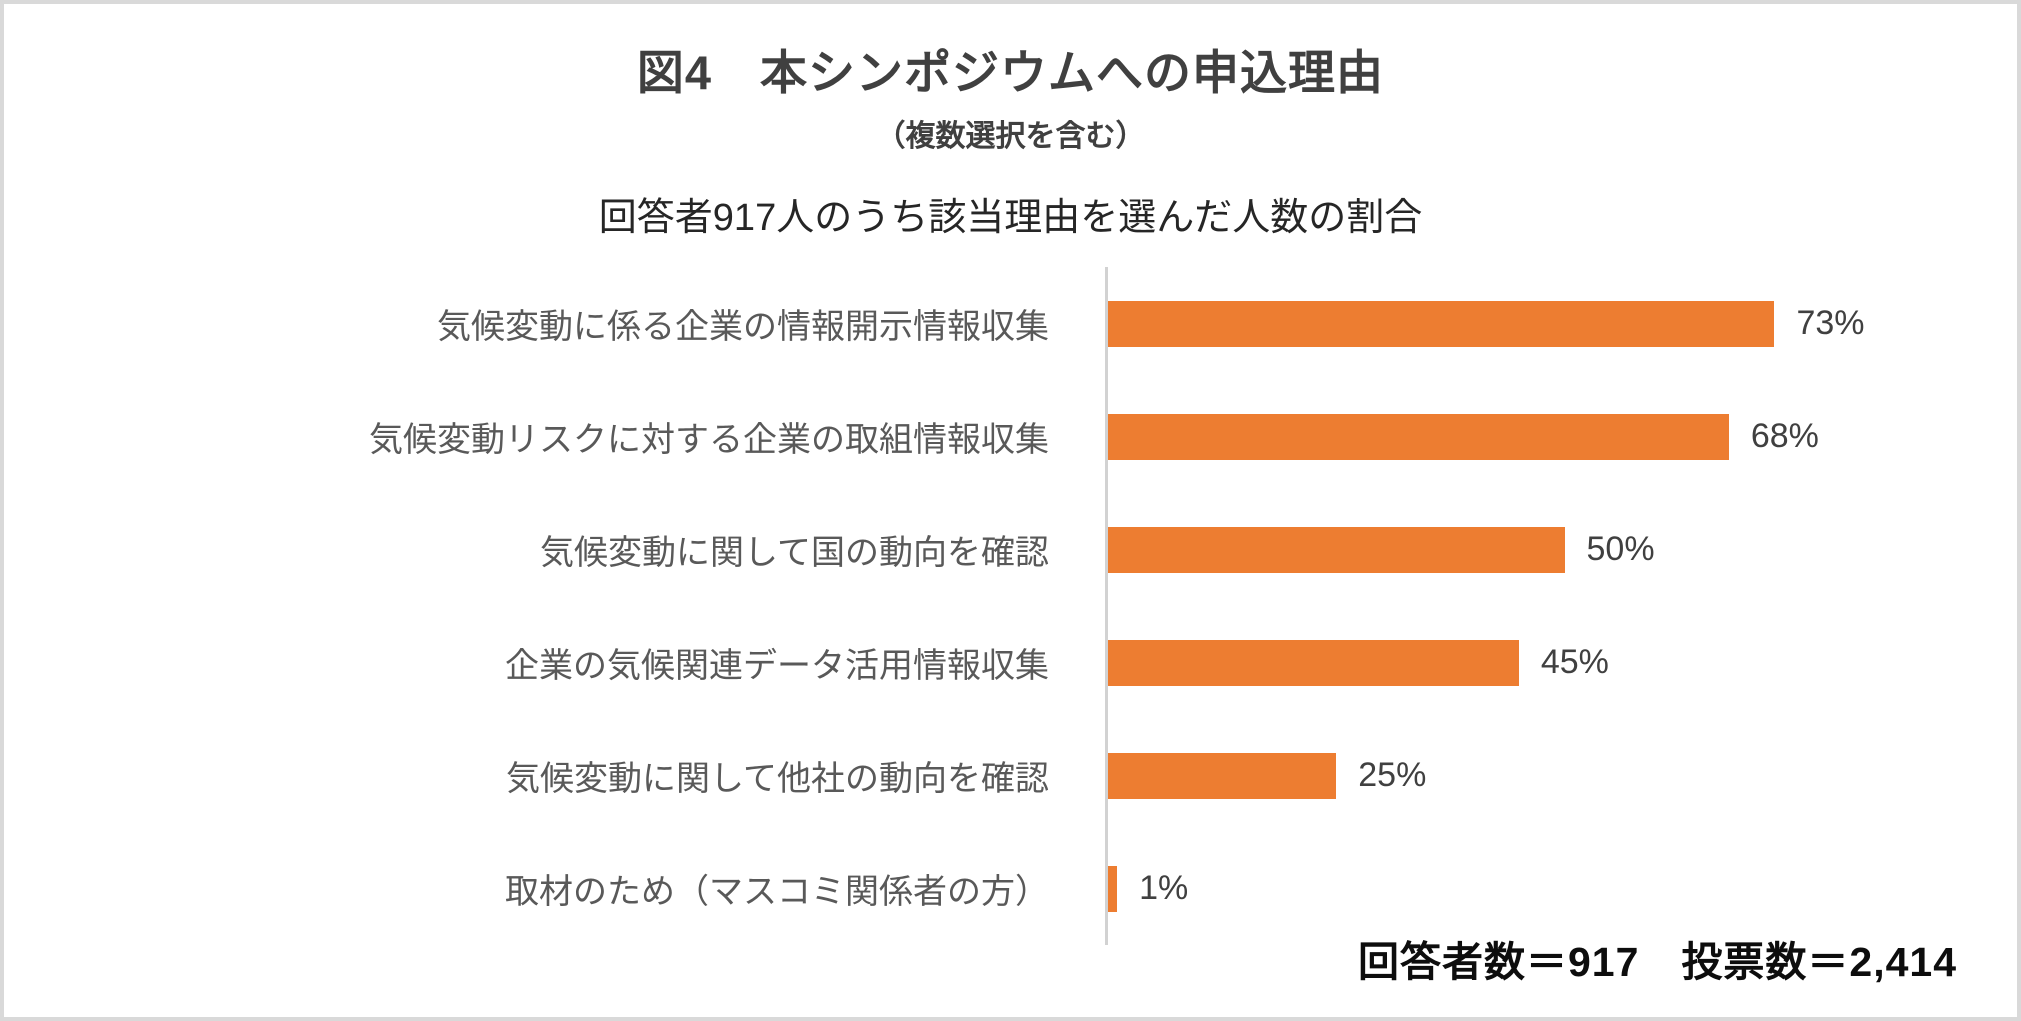  What do you see at coordinates (1574, 662) in the screenshot?
I see `value-label: 45%` at bounding box center [1574, 662].